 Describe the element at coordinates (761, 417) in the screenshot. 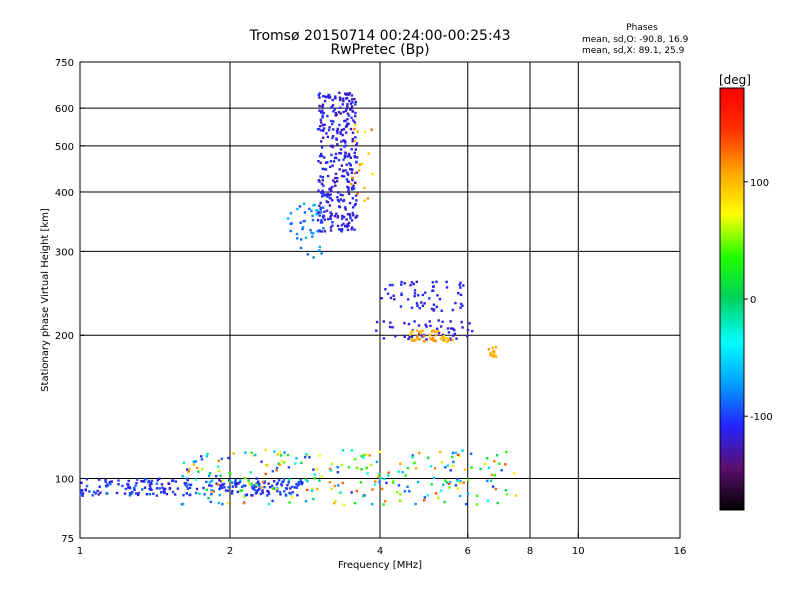

I see `colorbar-tick-label: -100` at that location.